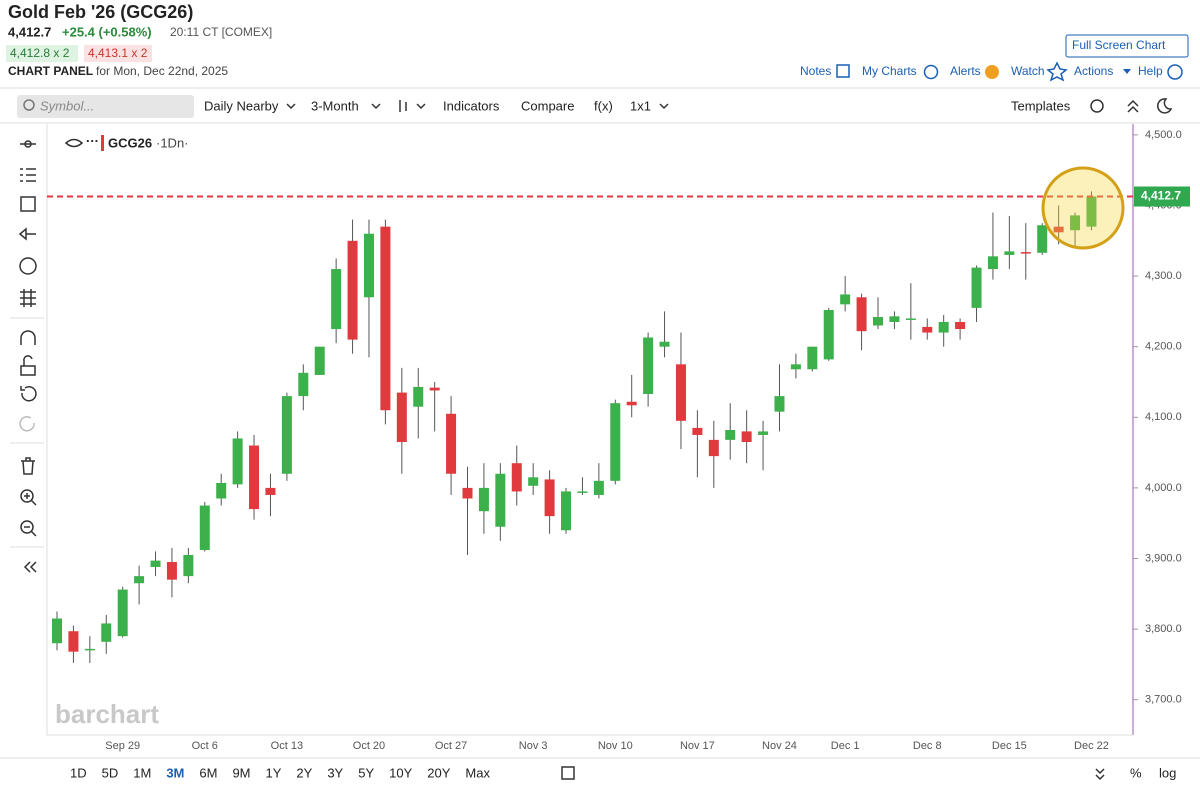  What do you see at coordinates (118, 53) in the screenshot?
I see `ask-box` at bounding box center [118, 53].